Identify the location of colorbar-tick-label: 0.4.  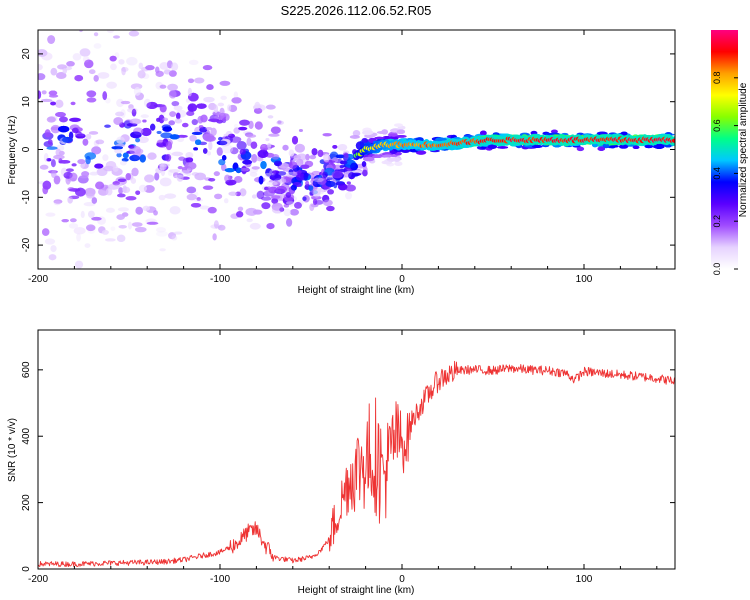
(717, 173).